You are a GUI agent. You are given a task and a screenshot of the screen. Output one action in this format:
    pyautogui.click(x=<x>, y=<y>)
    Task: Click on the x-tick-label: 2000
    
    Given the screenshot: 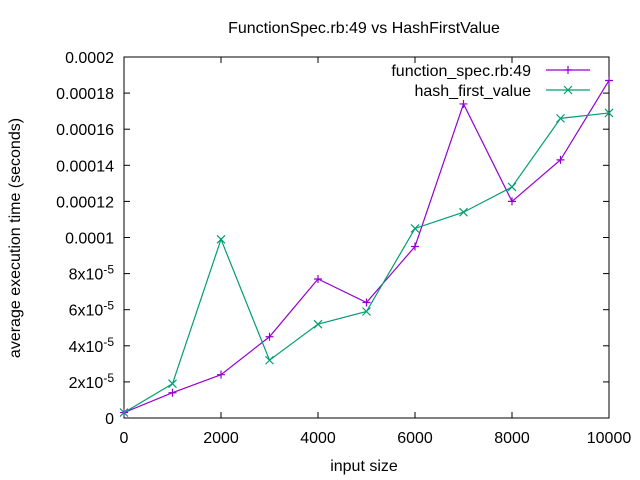 What is the action you would take?
    pyautogui.click(x=221, y=438)
    